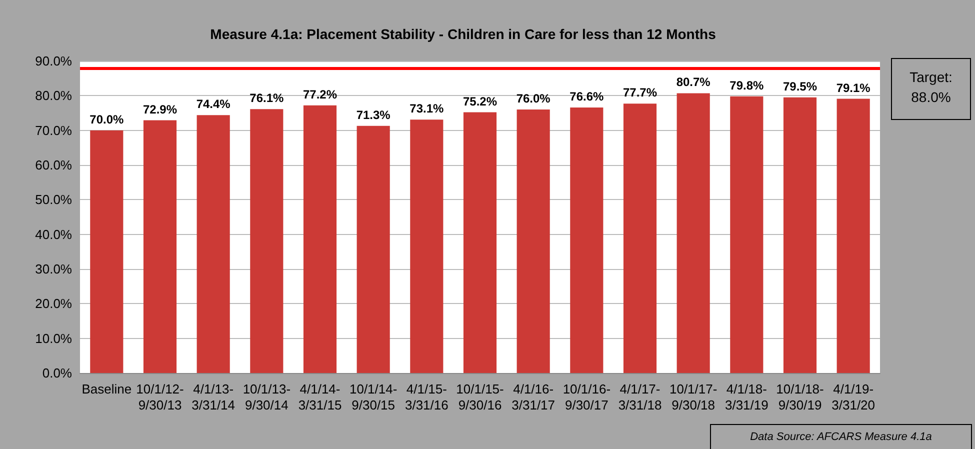 This screenshot has width=975, height=449. I want to click on x-tick-label: 10/1/16-9/30/17, so click(586, 397).